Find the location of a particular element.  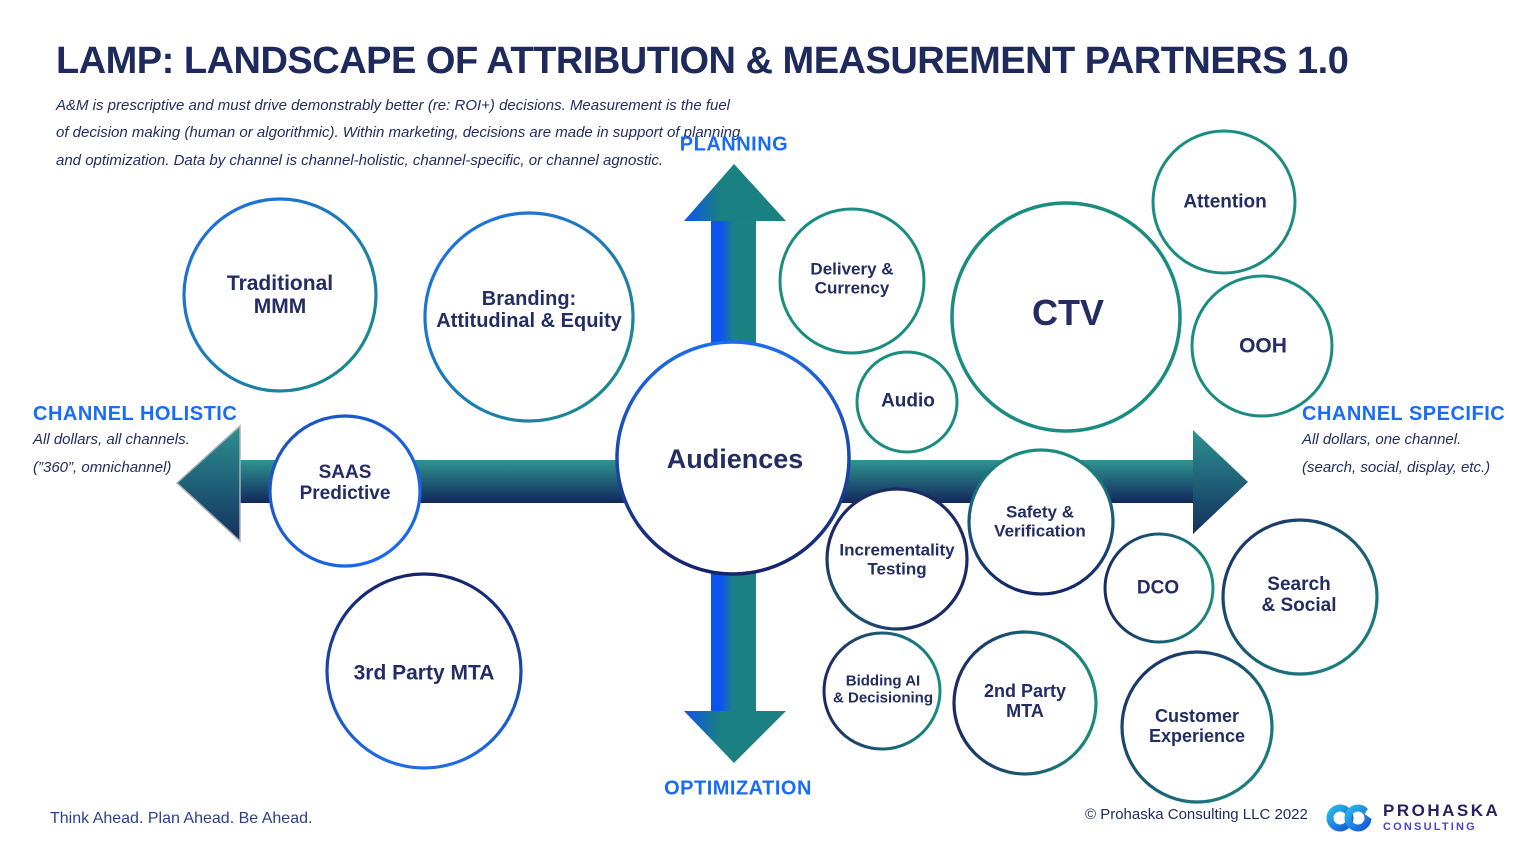

bubble-circle-attention is located at coordinates (1224, 202).